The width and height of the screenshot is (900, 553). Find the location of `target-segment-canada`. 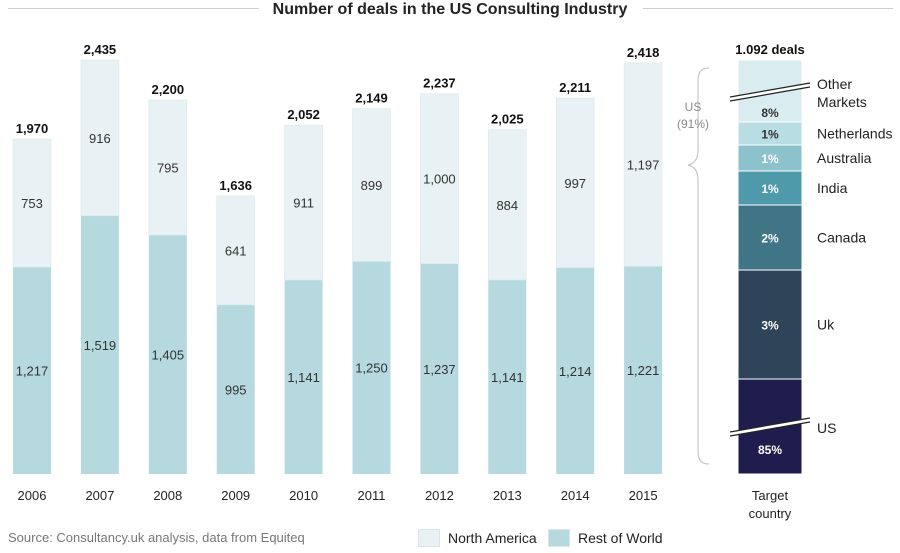

target-segment-canada is located at coordinates (770, 237).